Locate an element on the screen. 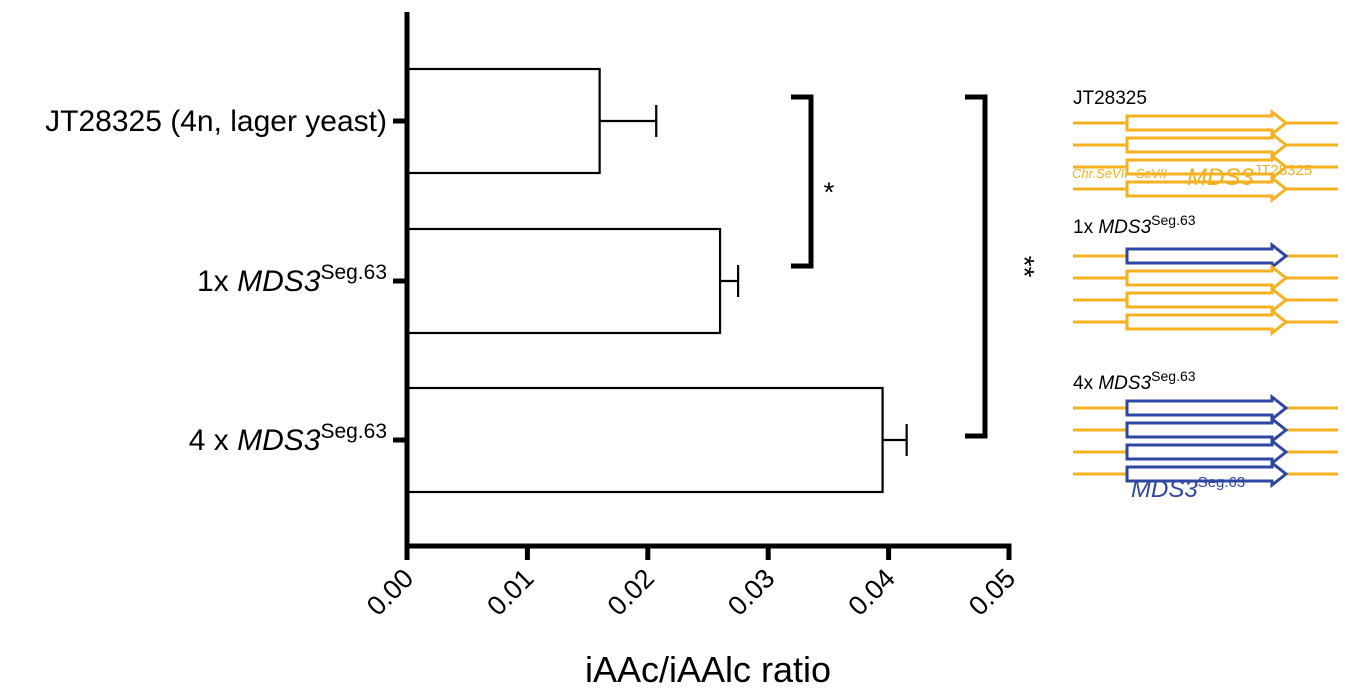 Image resolution: width=1349 pixels, height=693 pixels. significance-label-0: * is located at coordinates (829, 192).